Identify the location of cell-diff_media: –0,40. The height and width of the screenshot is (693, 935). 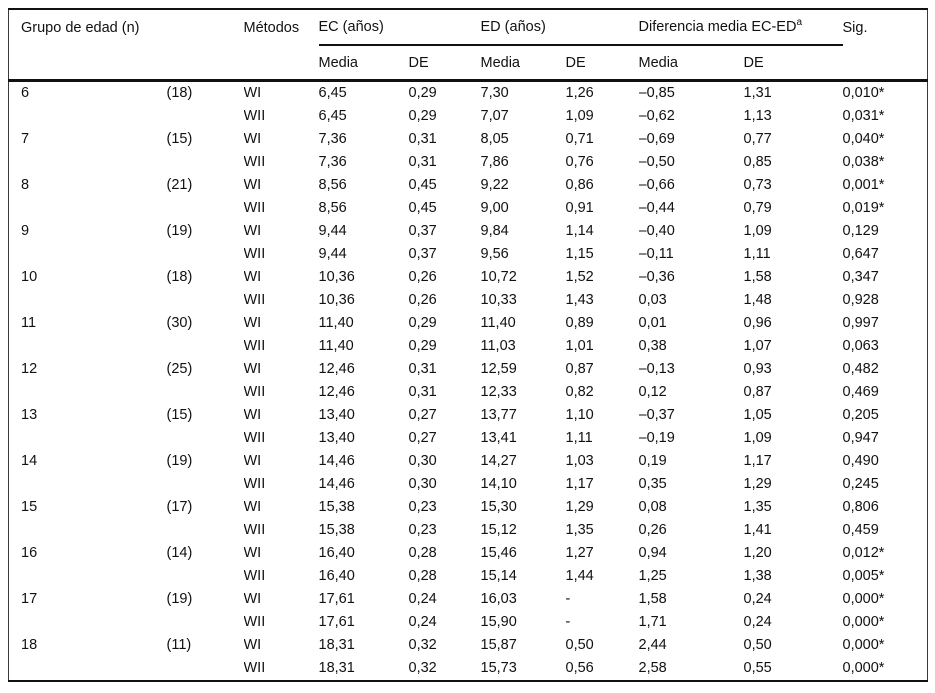
(656, 231).